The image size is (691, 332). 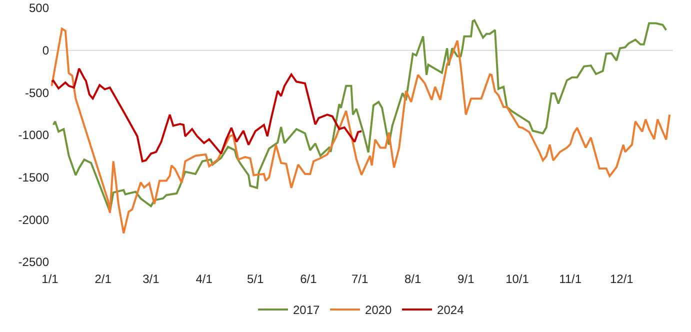 I want to click on y-tick-label: -2000, so click(x=34, y=219).